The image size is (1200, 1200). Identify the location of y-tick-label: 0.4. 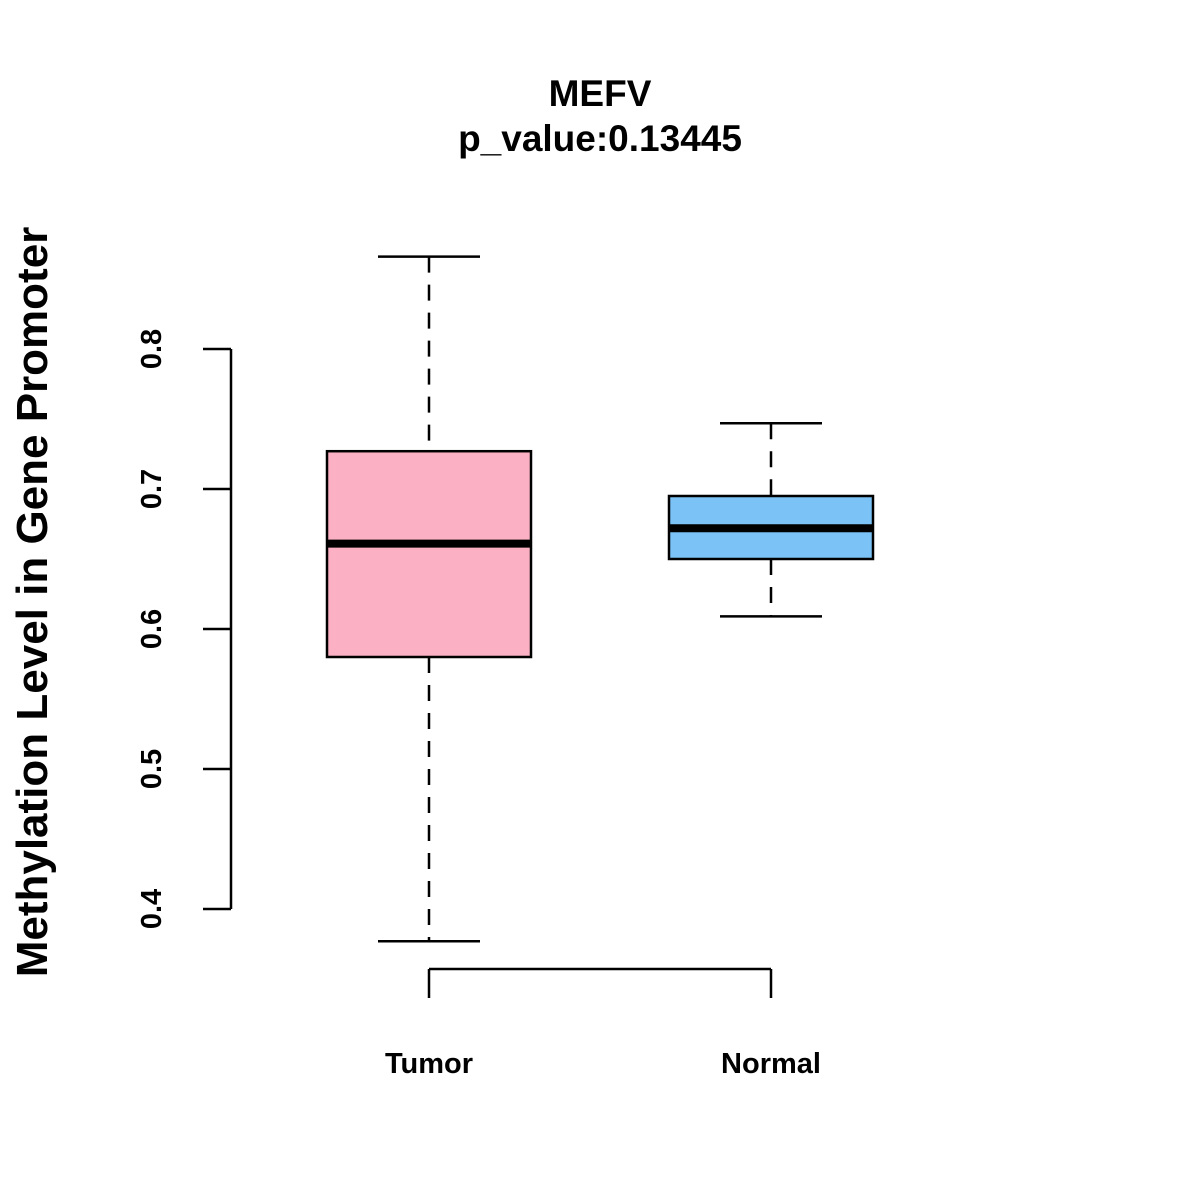
(152, 909).